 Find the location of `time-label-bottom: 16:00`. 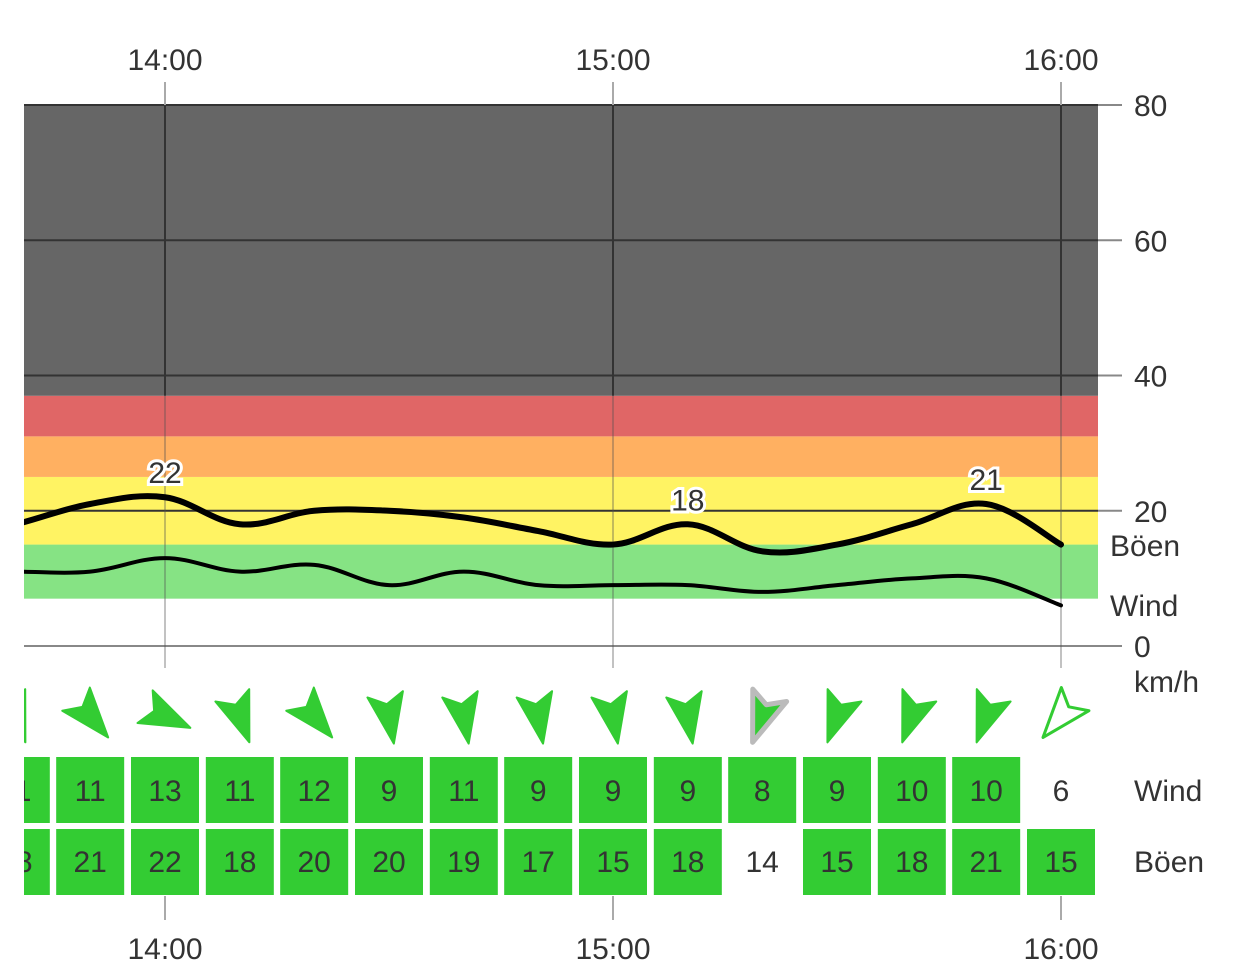

time-label-bottom: 16:00 is located at coordinates (1060, 949).